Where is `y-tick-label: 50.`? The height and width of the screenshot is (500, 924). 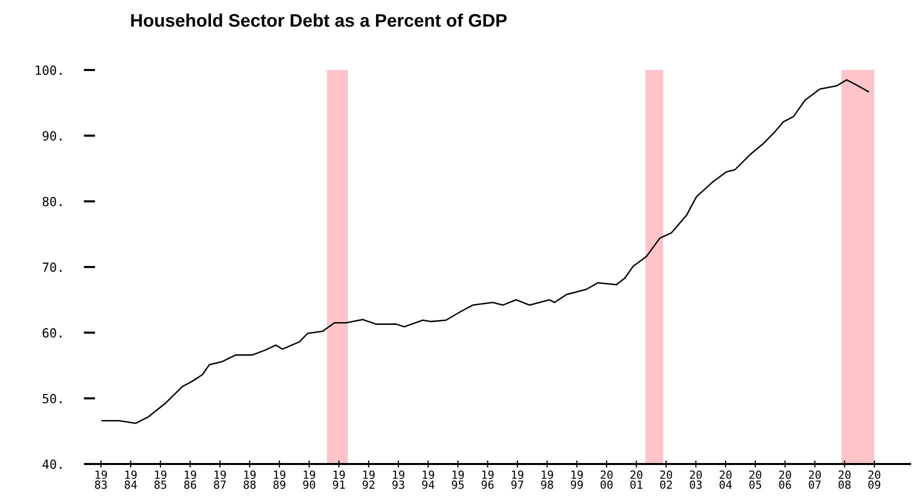
y-tick-label: 50. is located at coordinates (52, 399).